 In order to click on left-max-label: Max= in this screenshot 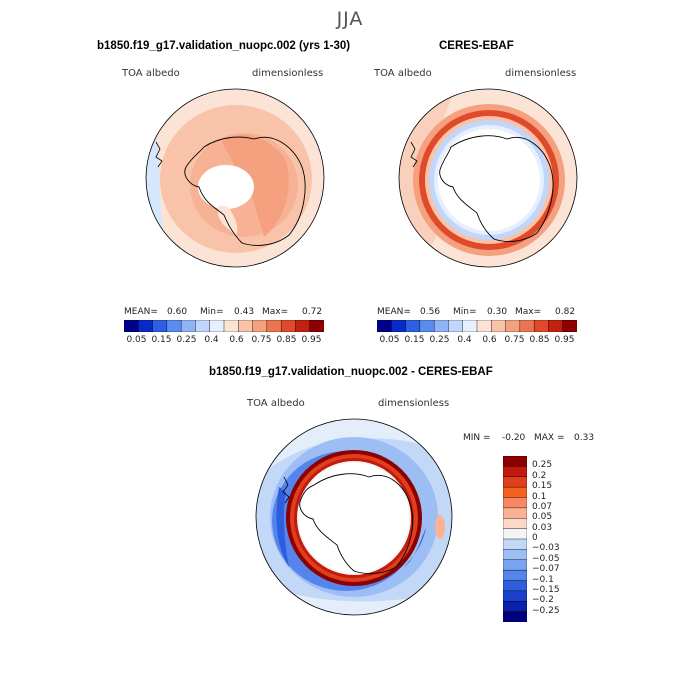, I will do `click(275, 312)`.